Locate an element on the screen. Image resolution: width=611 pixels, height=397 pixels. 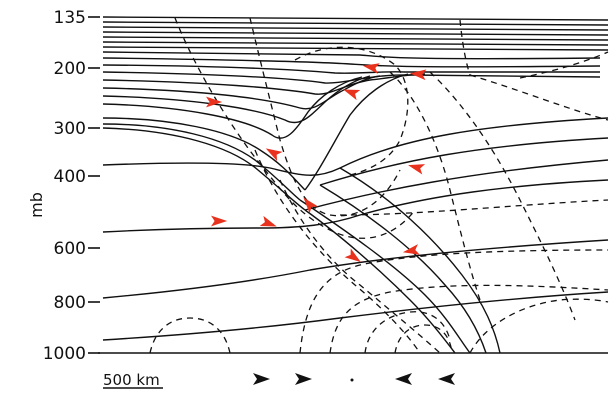
dot-icon is located at coordinates (352, 380).